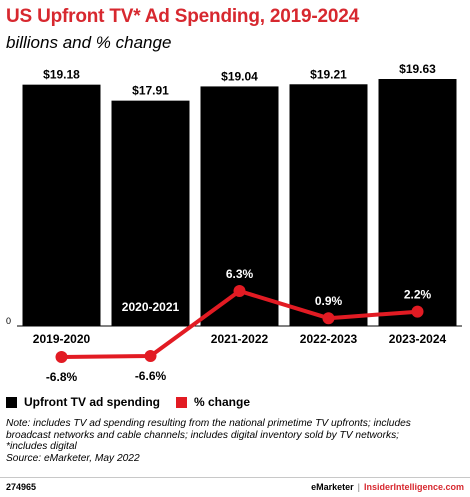 The image size is (470, 497). I want to click on brand-insider-intelligence: InsiderIntelligence.com, so click(413, 487).